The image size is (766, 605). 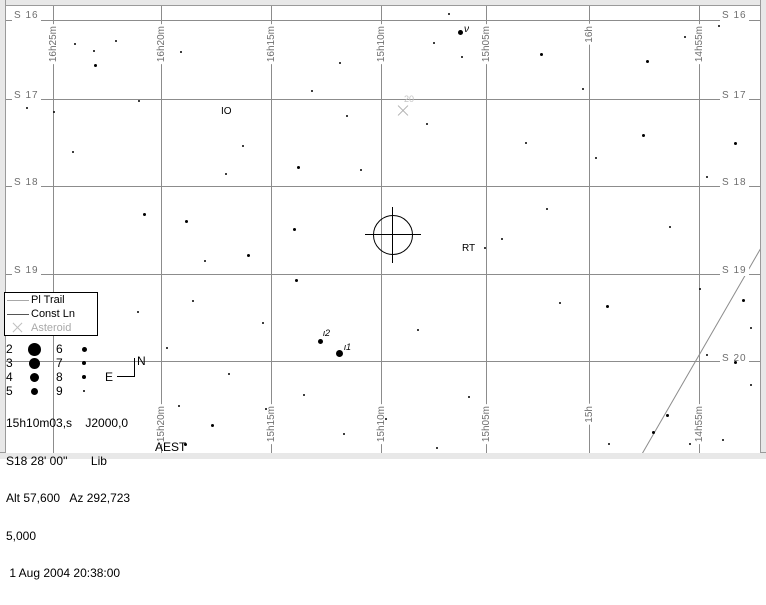 What do you see at coordinates (48, 300) in the screenshot?
I see `legend-label: Pl Trail` at bounding box center [48, 300].